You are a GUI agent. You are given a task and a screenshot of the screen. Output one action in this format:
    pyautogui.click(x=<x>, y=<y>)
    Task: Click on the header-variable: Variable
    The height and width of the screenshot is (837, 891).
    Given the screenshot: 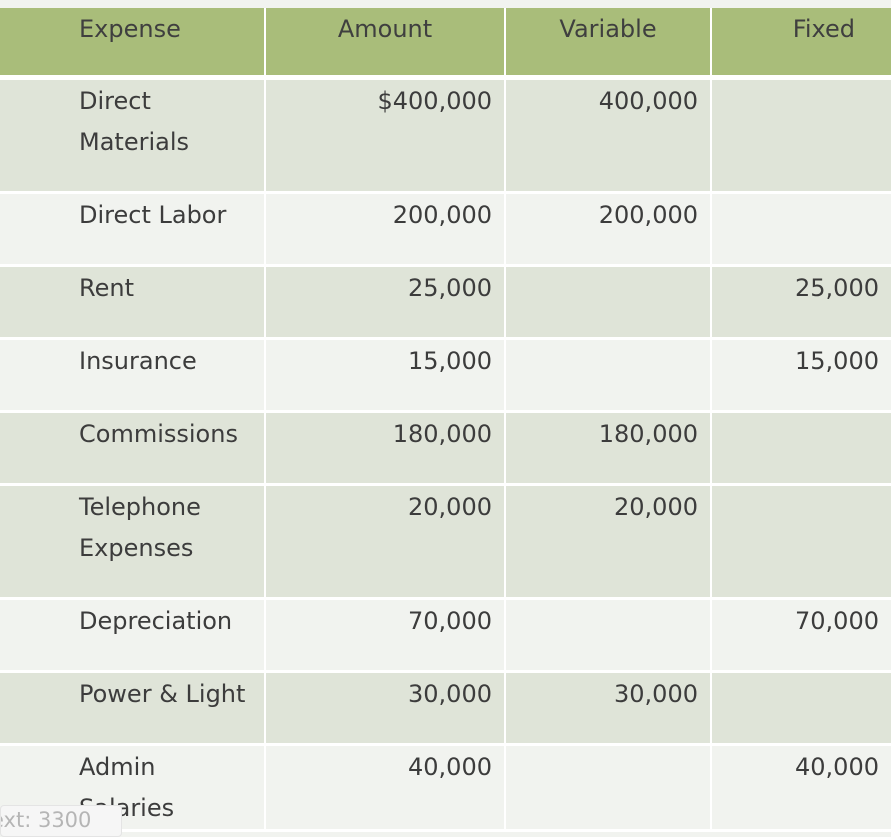 What is the action you would take?
    pyautogui.click(x=609, y=44)
    